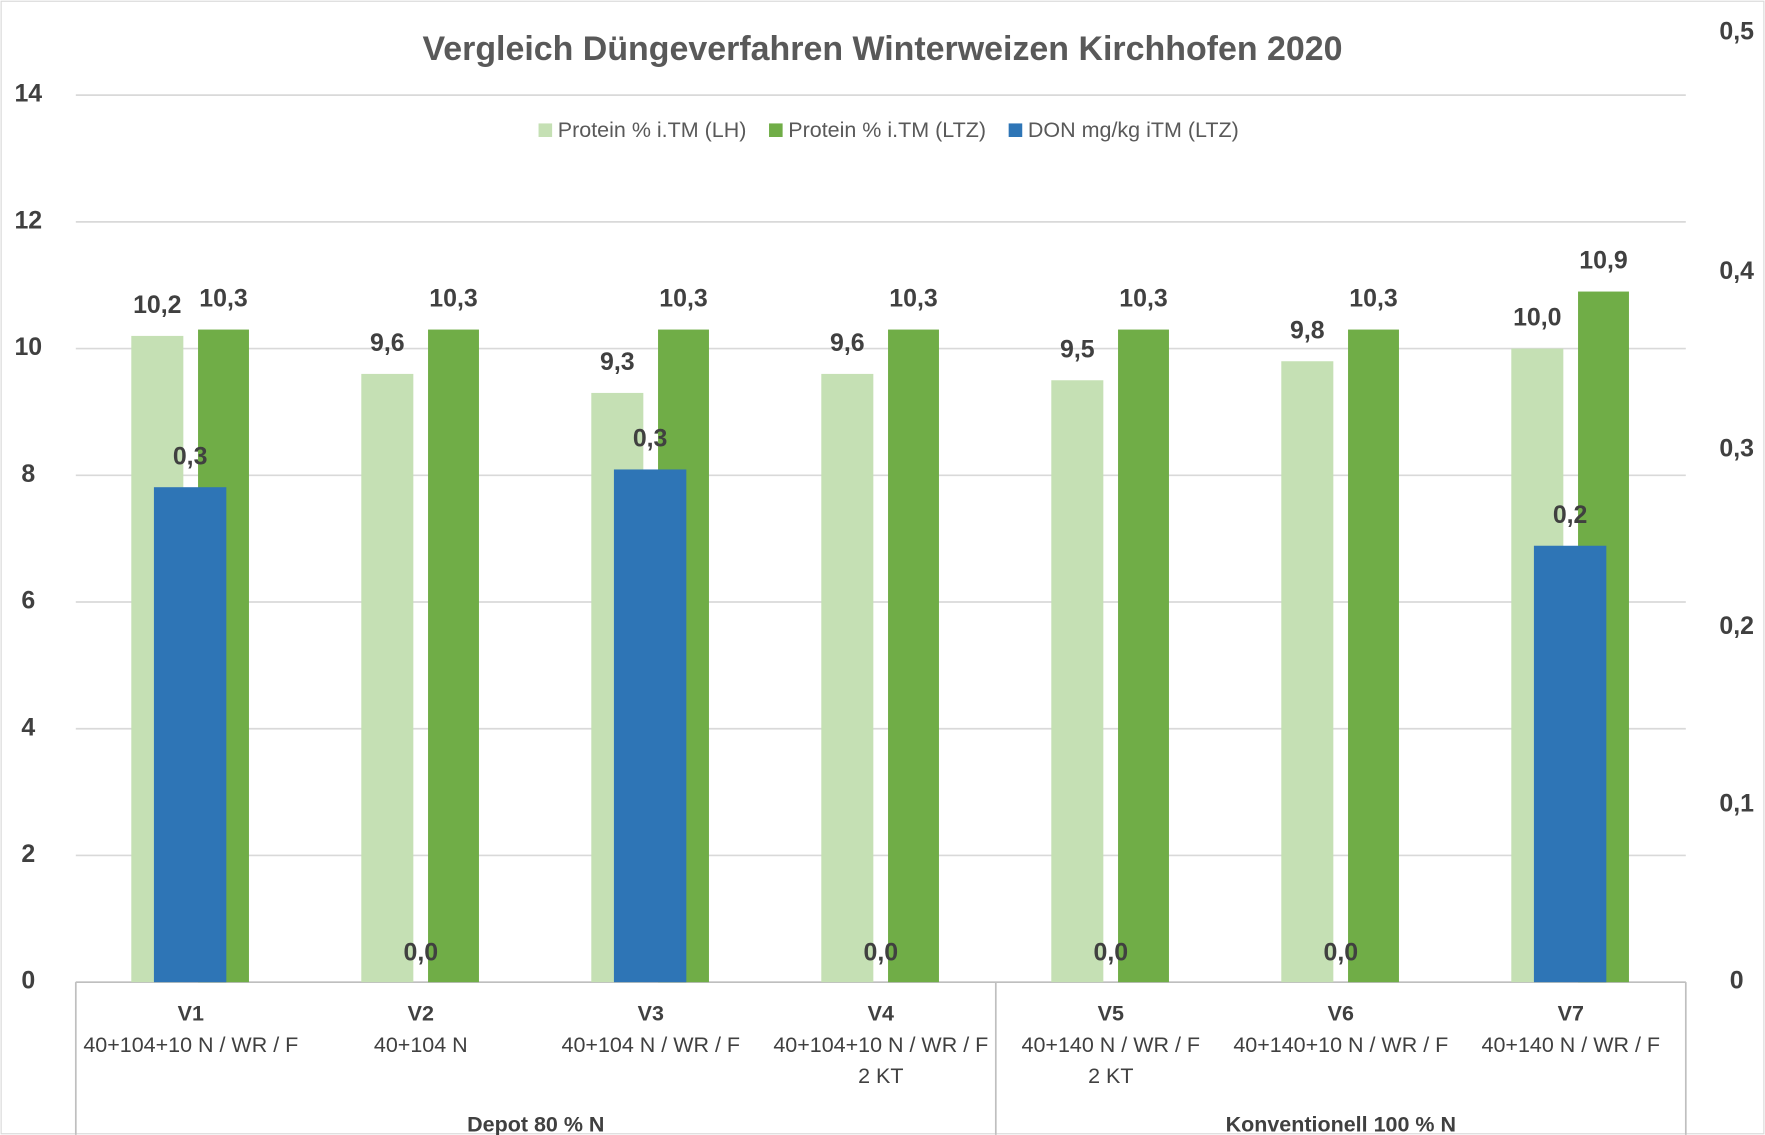 This screenshot has width=1765, height=1135. I want to click on group-label: Konventionell 100 % N, so click(1341, 1124).